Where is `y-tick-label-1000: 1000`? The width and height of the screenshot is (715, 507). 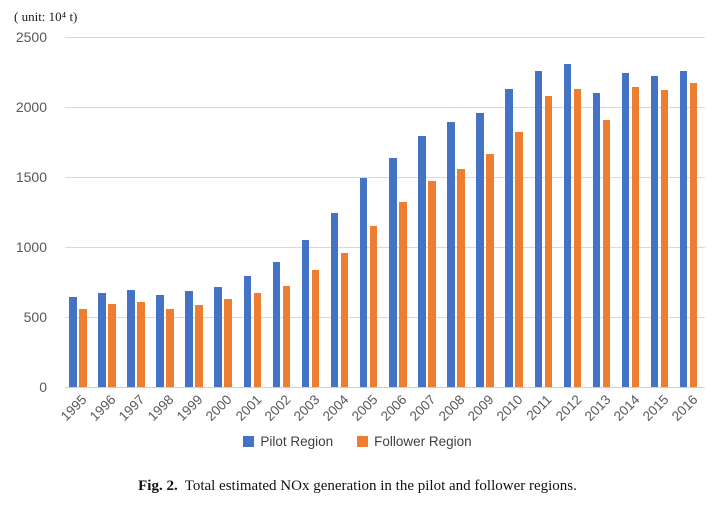
y-tick-label-1000: 1000 is located at coordinates (31, 247).